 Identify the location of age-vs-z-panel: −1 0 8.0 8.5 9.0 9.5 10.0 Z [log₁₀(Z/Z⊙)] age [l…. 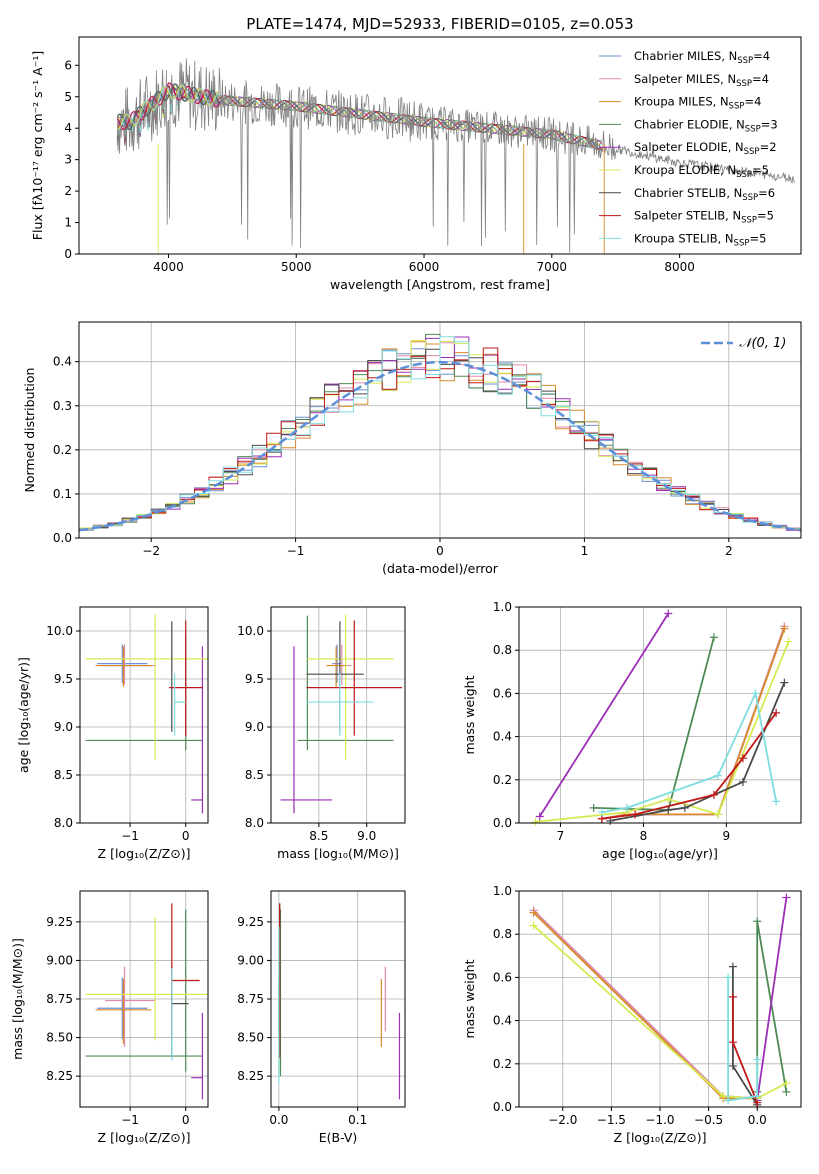
(112, 733).